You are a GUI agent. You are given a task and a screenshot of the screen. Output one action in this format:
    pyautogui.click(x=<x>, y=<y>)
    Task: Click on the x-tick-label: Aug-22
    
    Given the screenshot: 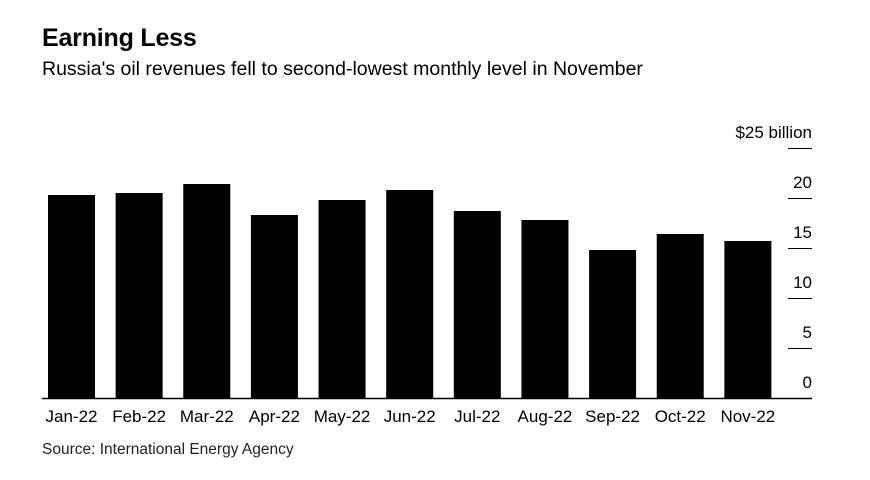 What is the action you would take?
    pyautogui.click(x=545, y=416)
    